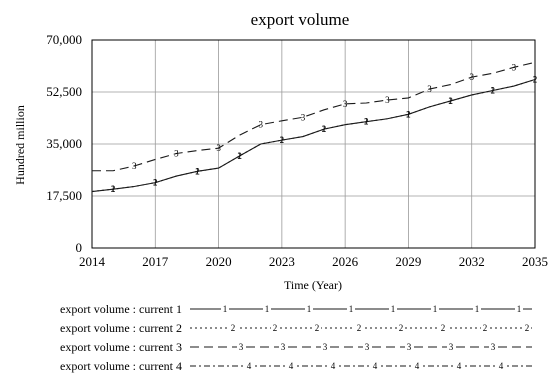  Describe the element at coordinates (79, 247) in the screenshot. I see `y-tick-label: 0` at that location.